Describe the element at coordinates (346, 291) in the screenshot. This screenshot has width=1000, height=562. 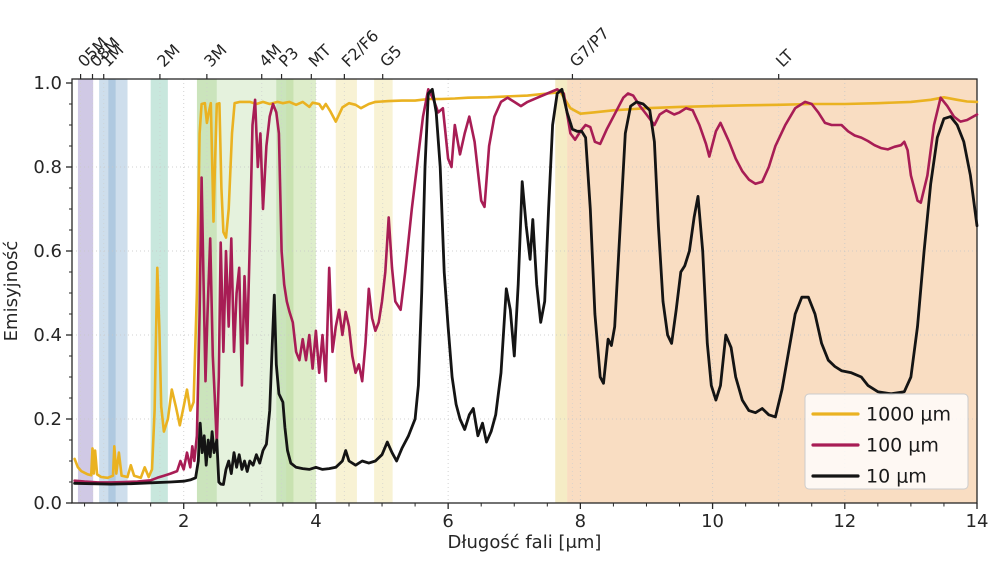
I see `band-span-f2-f6` at that location.